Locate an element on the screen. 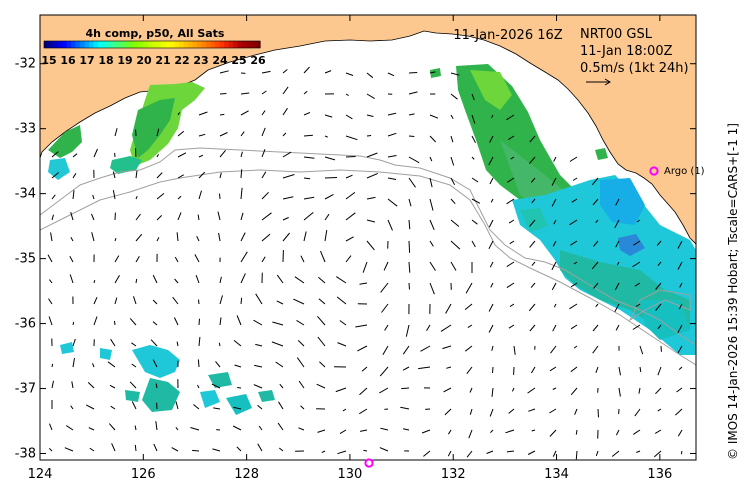 Image resolution: width=750 pixels, height=496 pixels. colorbar-tick: 21 is located at coordinates (162, 60).